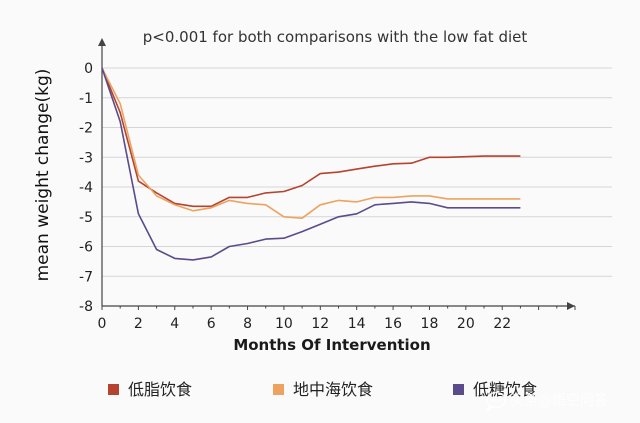 The image size is (640, 423). What do you see at coordinates (138, 324) in the screenshot?
I see `x-tick-label: 2` at bounding box center [138, 324].